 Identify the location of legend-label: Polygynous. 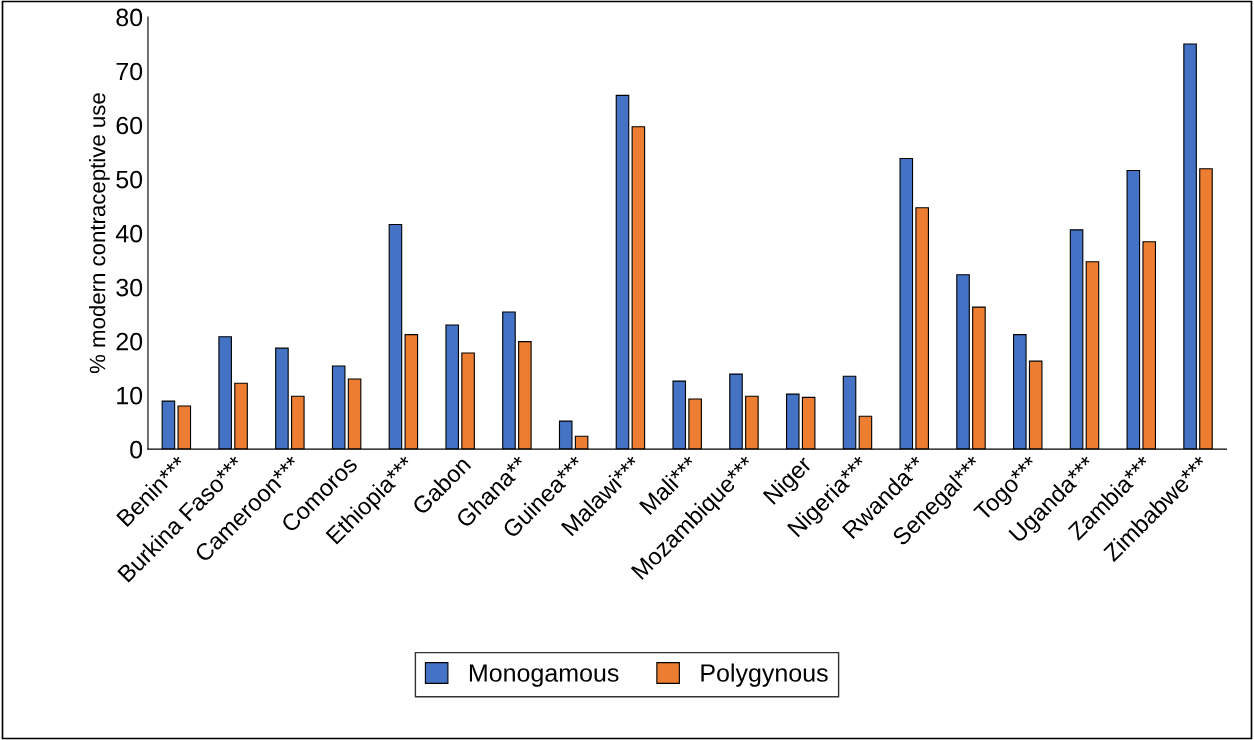
(764, 675).